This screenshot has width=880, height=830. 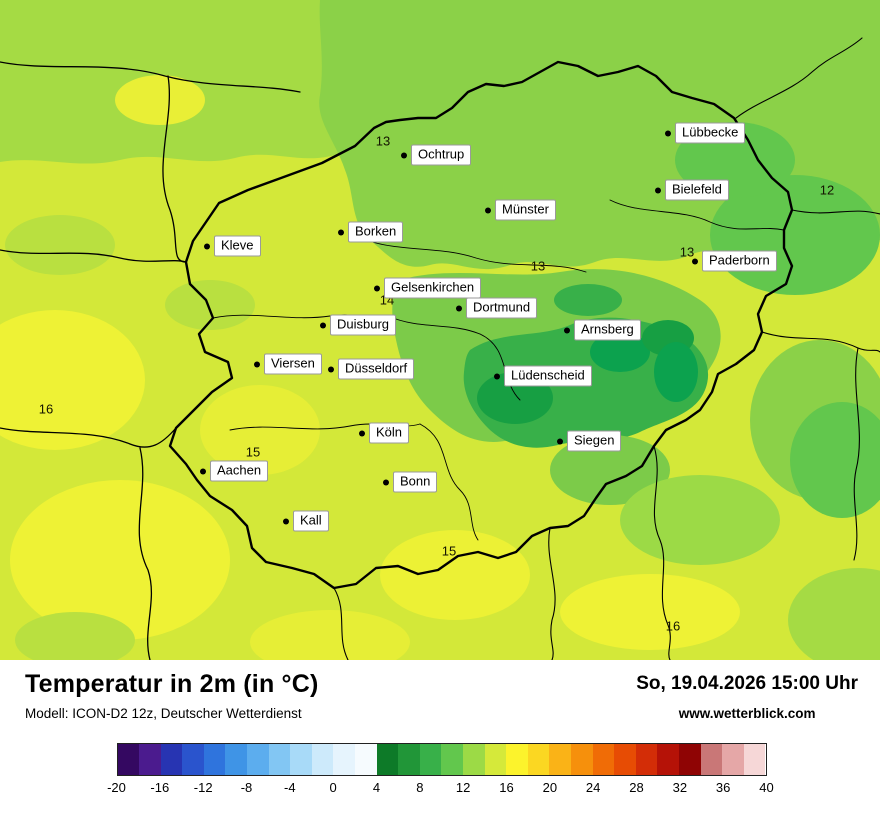 I want to click on city-marker-luedenscheid: Lüdenscheid, so click(x=543, y=376).